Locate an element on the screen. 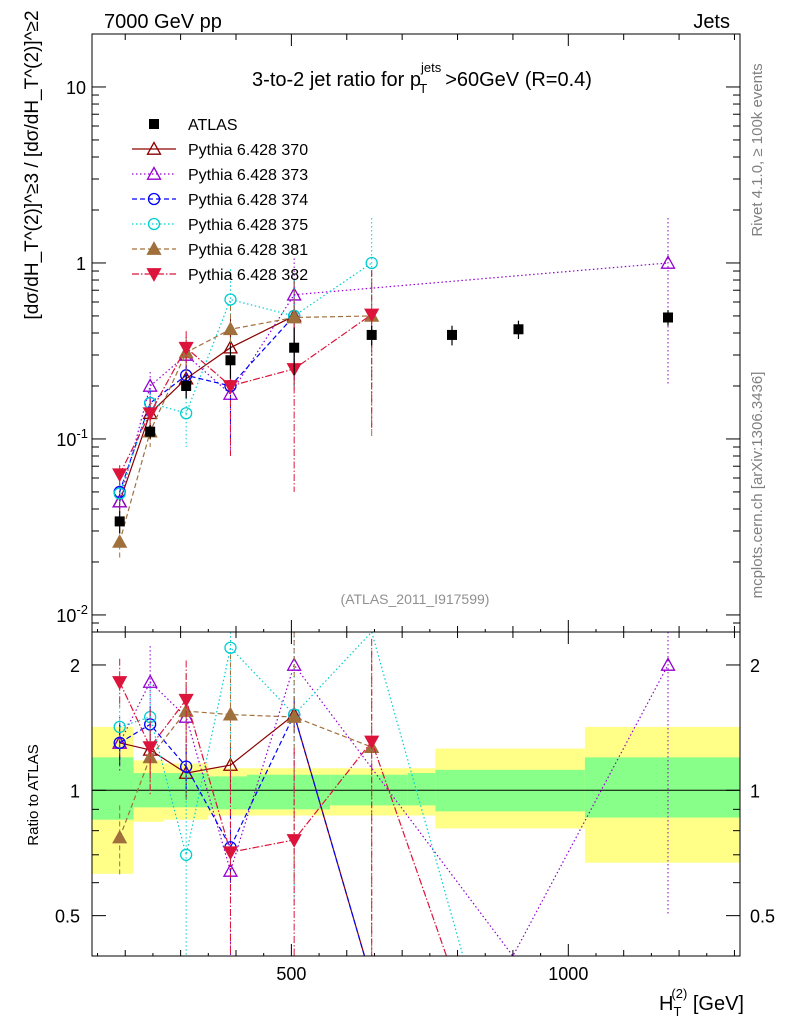 This screenshot has height=1024, width=786. legend-label: Pythia 6.428 370 is located at coordinates (248, 150).